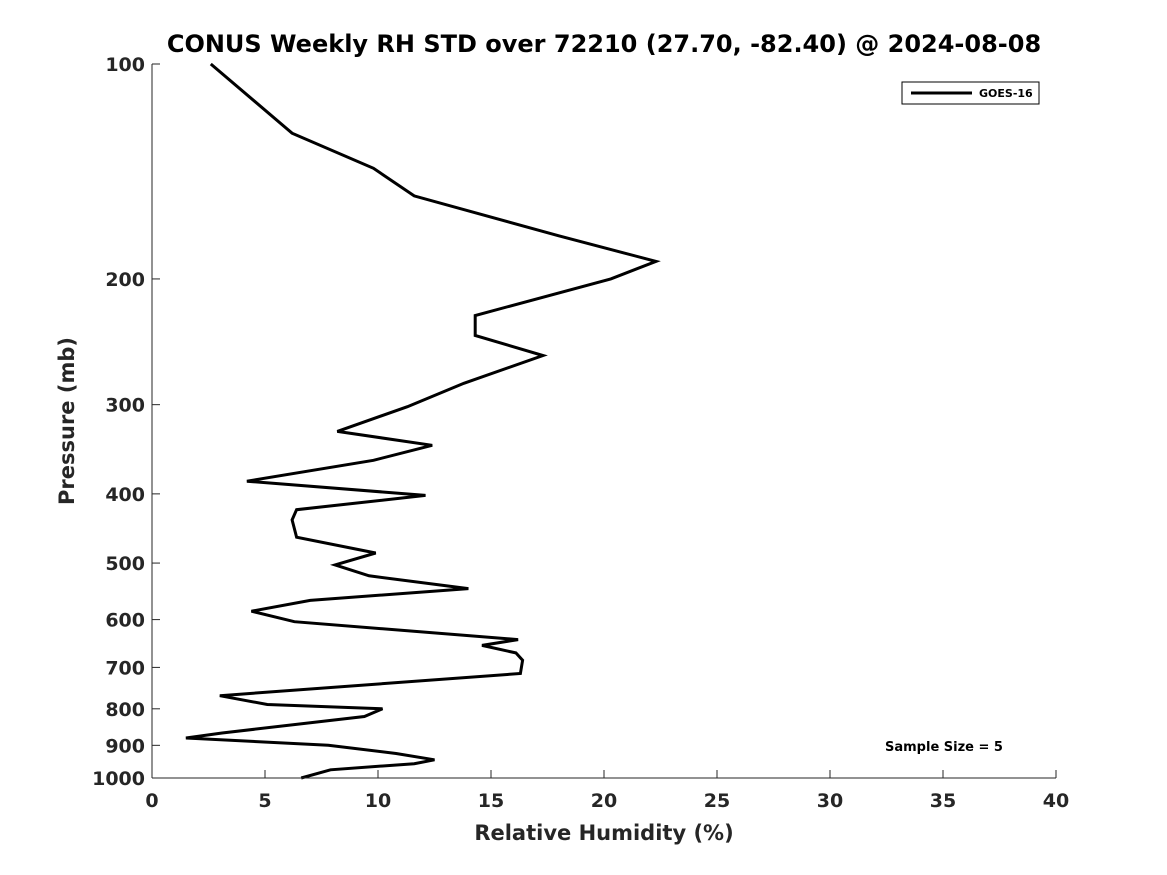  I want to click on sample-size-annotation: Sample Size = 5, so click(944, 747).